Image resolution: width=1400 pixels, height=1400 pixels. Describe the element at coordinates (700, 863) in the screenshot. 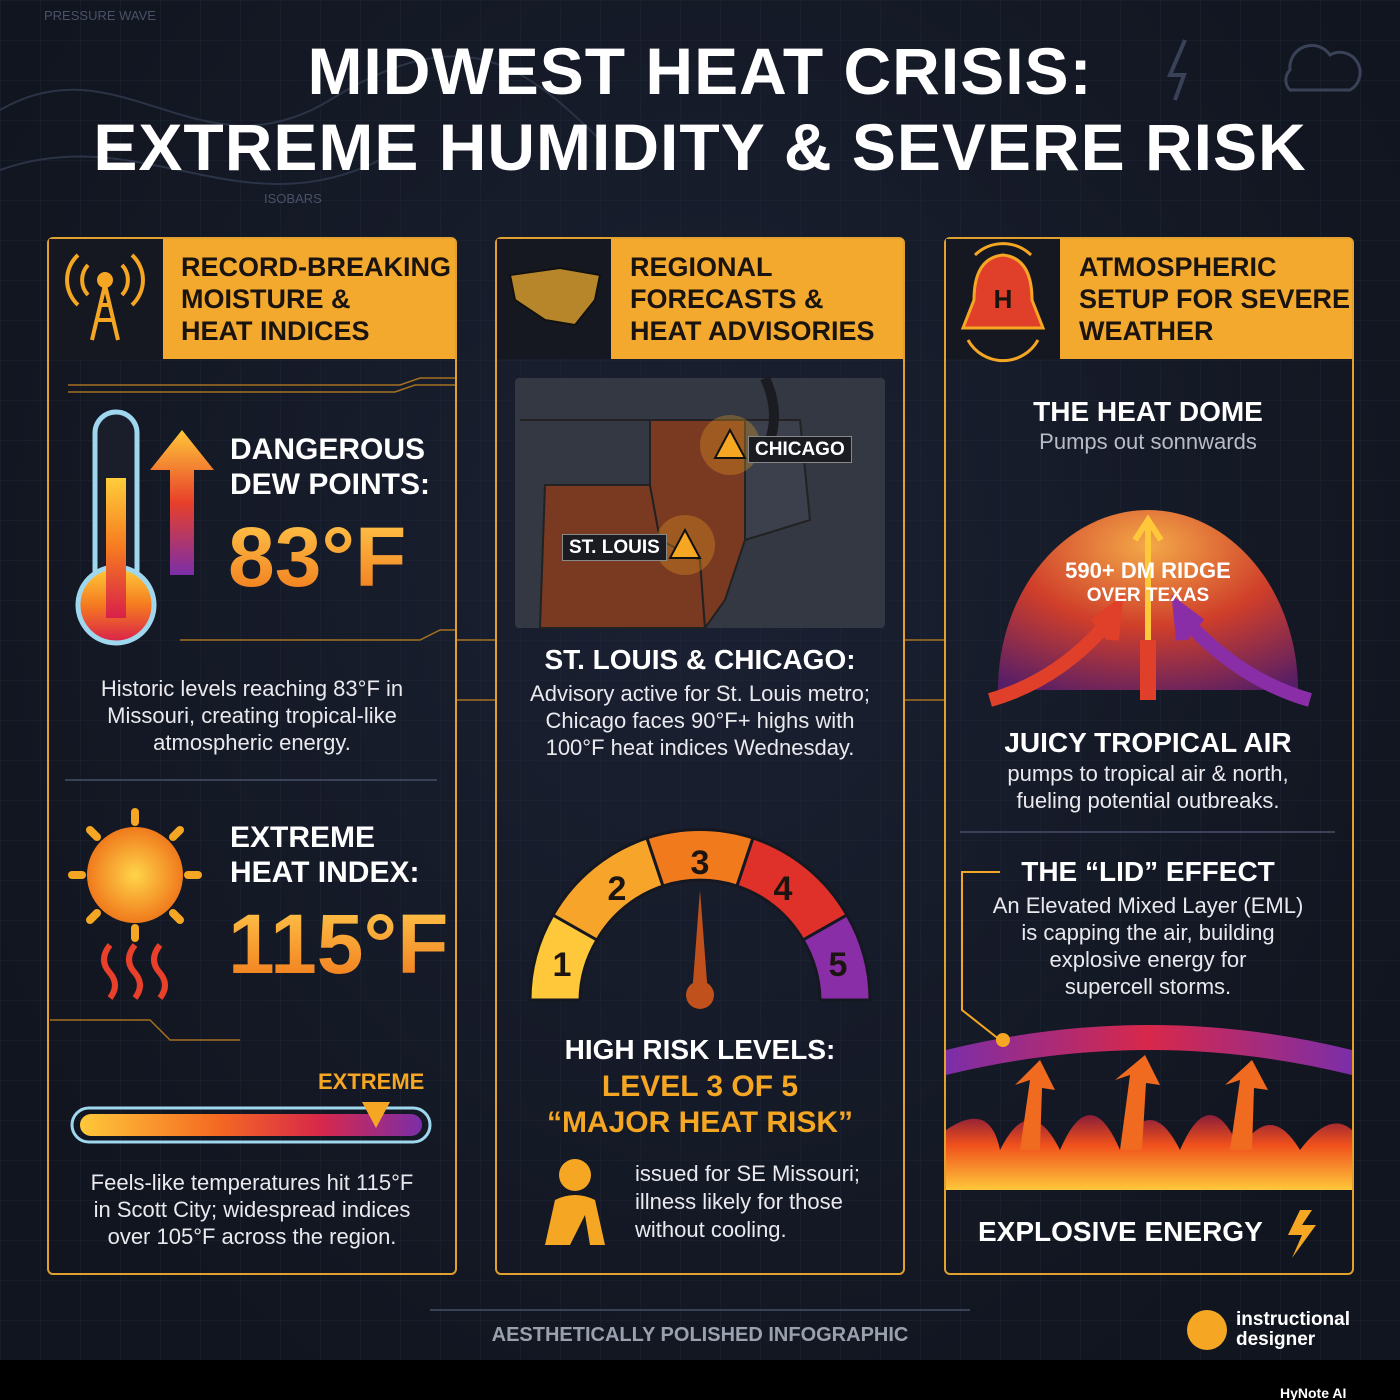

I see `gauge-level: 3` at that location.